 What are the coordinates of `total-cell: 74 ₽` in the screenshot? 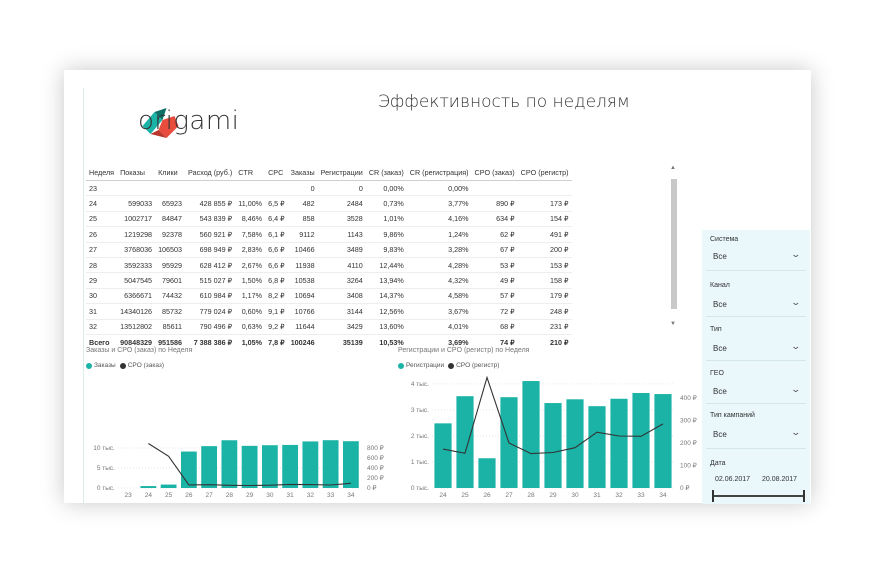 It's located at (494, 341).